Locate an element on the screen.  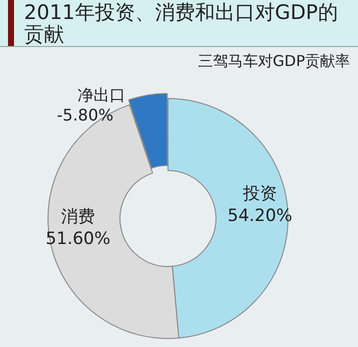
slice-label: 消费 is located at coordinates (77, 216).